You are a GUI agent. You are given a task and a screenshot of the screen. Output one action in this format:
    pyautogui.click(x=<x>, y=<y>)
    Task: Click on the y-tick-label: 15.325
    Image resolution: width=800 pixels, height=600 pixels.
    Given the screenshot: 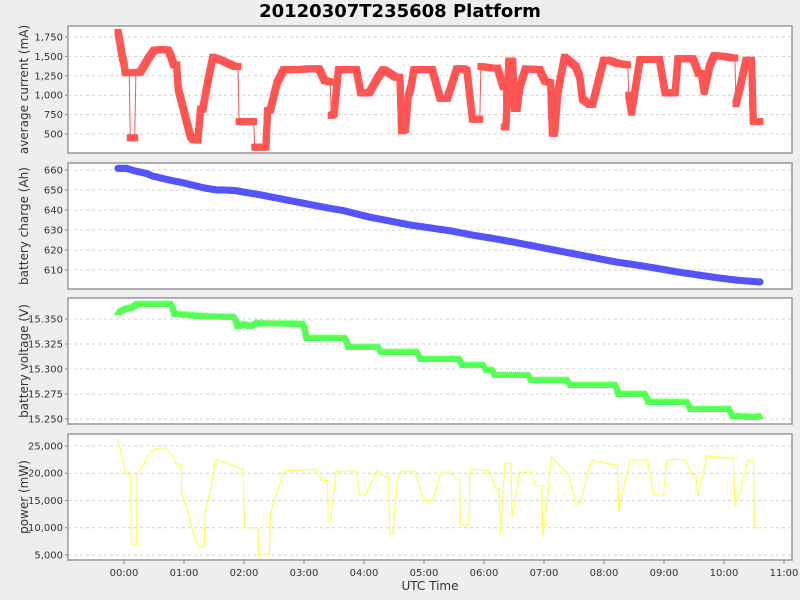 What is the action you would take?
    pyautogui.click(x=45, y=345)
    